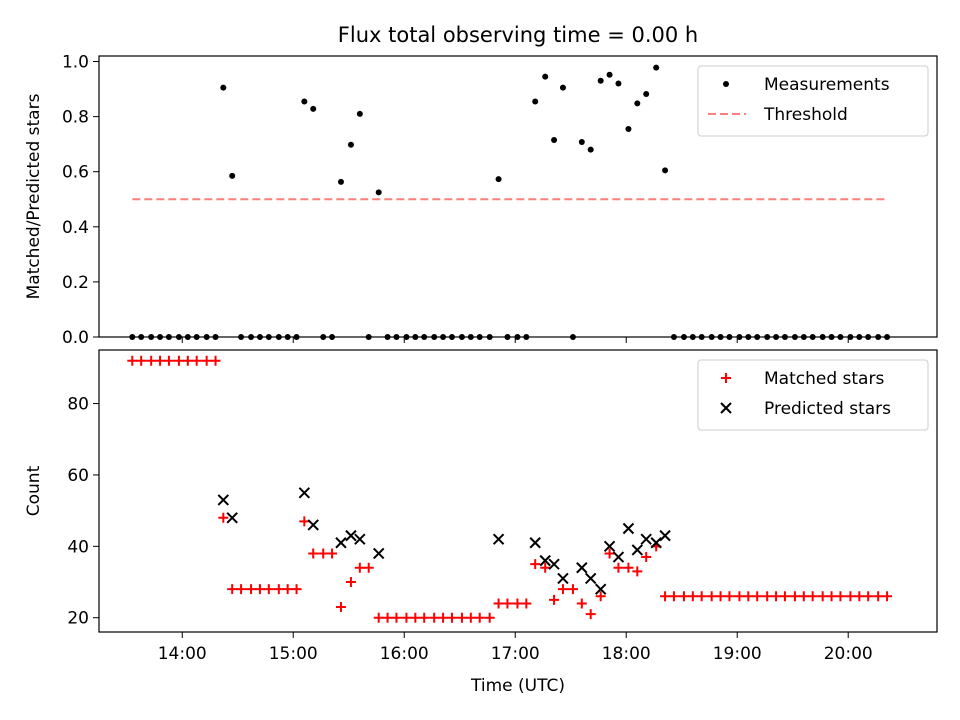  Describe the element at coordinates (75, 118) in the screenshot. I see `y-tick-label: 0.8` at that location.